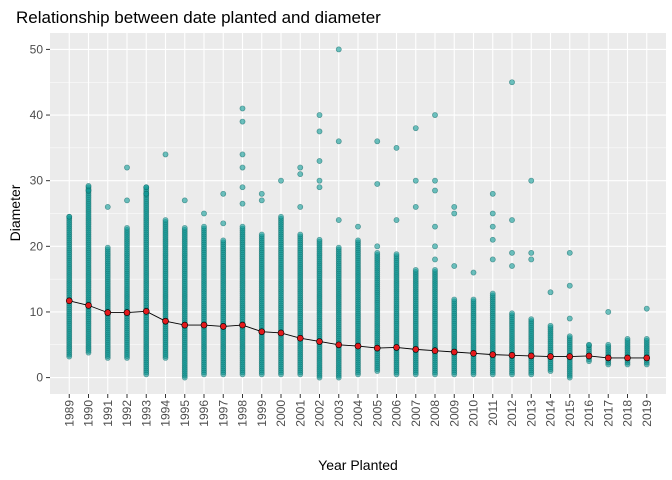 The image size is (672, 480). Describe the element at coordinates (39, 378) in the screenshot. I see `y-tick-label: 0` at that location.